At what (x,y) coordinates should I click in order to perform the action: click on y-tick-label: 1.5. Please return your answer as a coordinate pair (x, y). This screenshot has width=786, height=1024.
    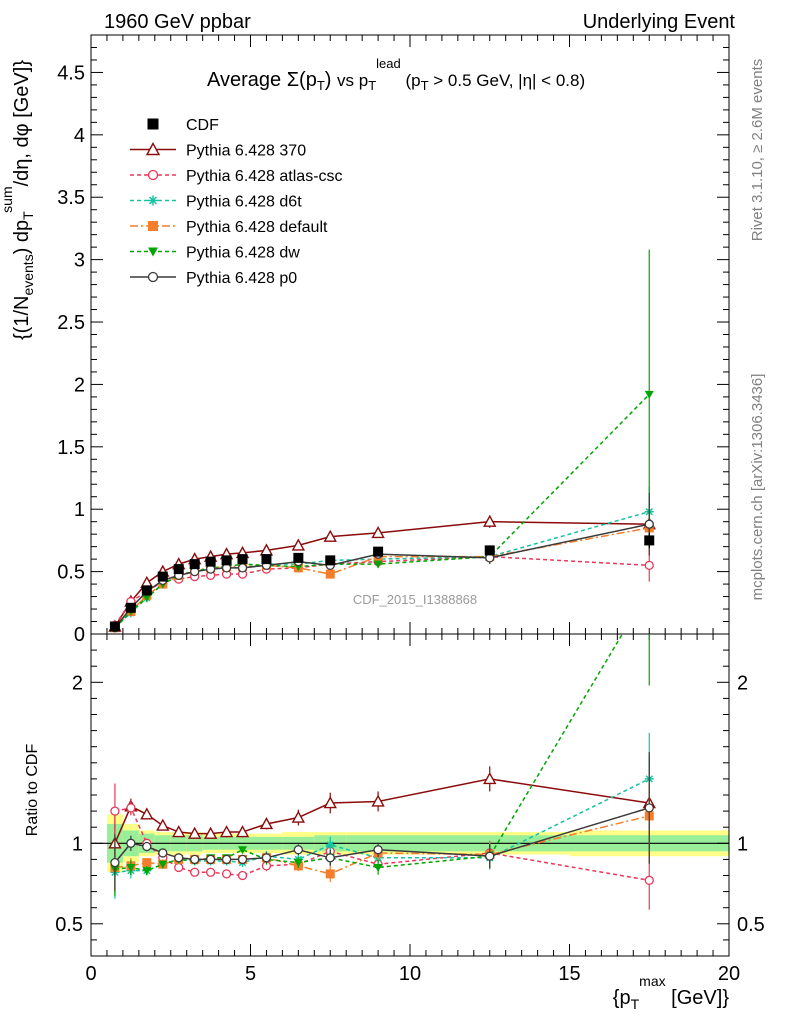
    Looking at the image, I should click on (71, 448).